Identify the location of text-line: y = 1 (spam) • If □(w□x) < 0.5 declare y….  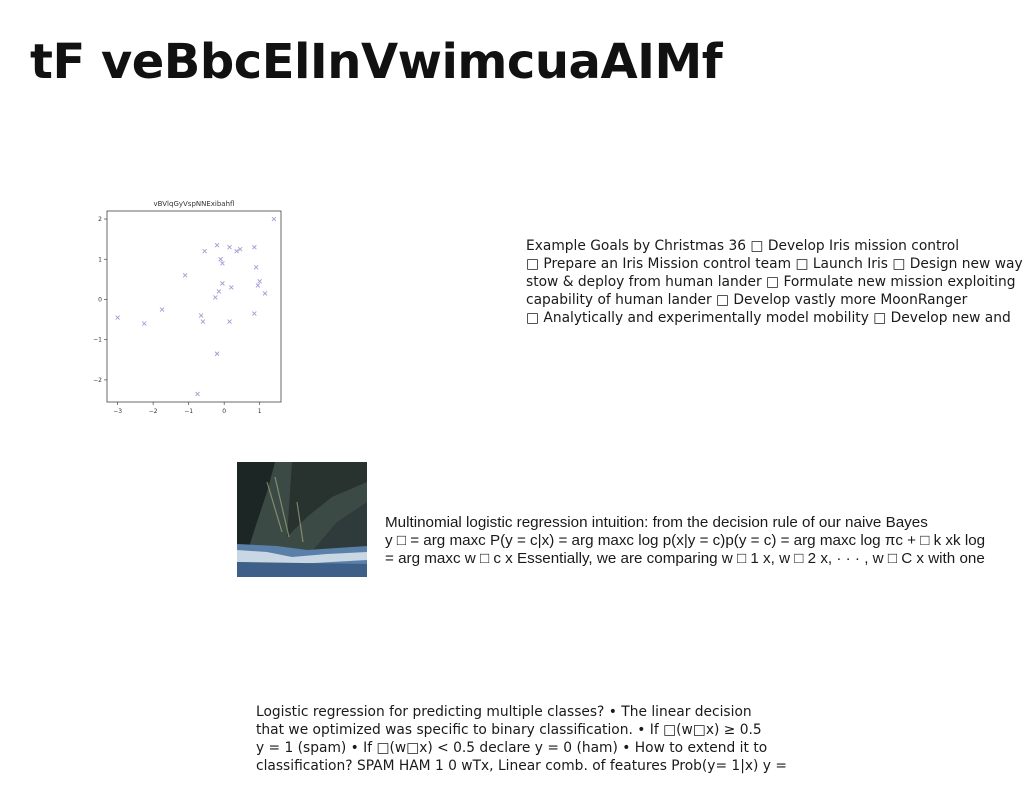
(512, 748).